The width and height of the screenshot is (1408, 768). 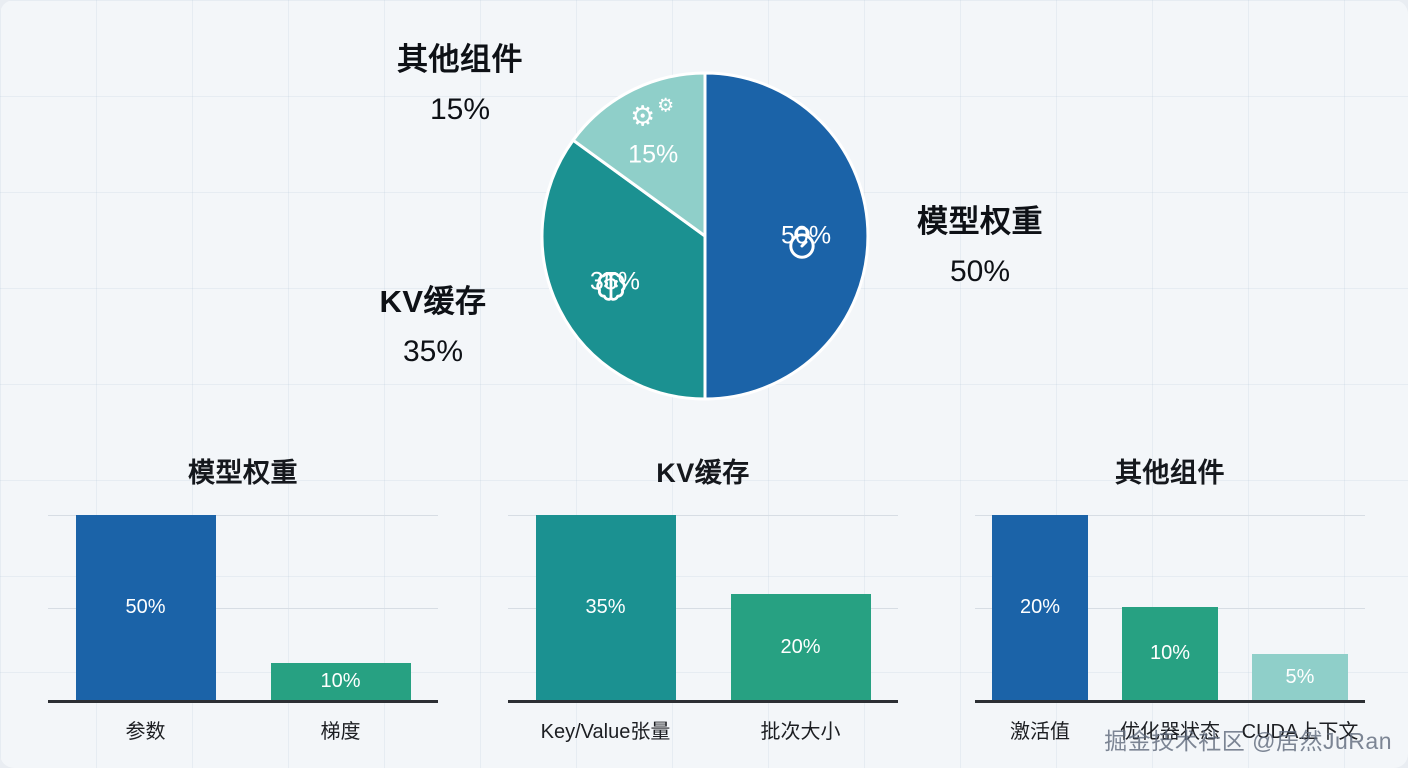 I want to click on pie-label-percent: 50%, so click(x=980, y=271).